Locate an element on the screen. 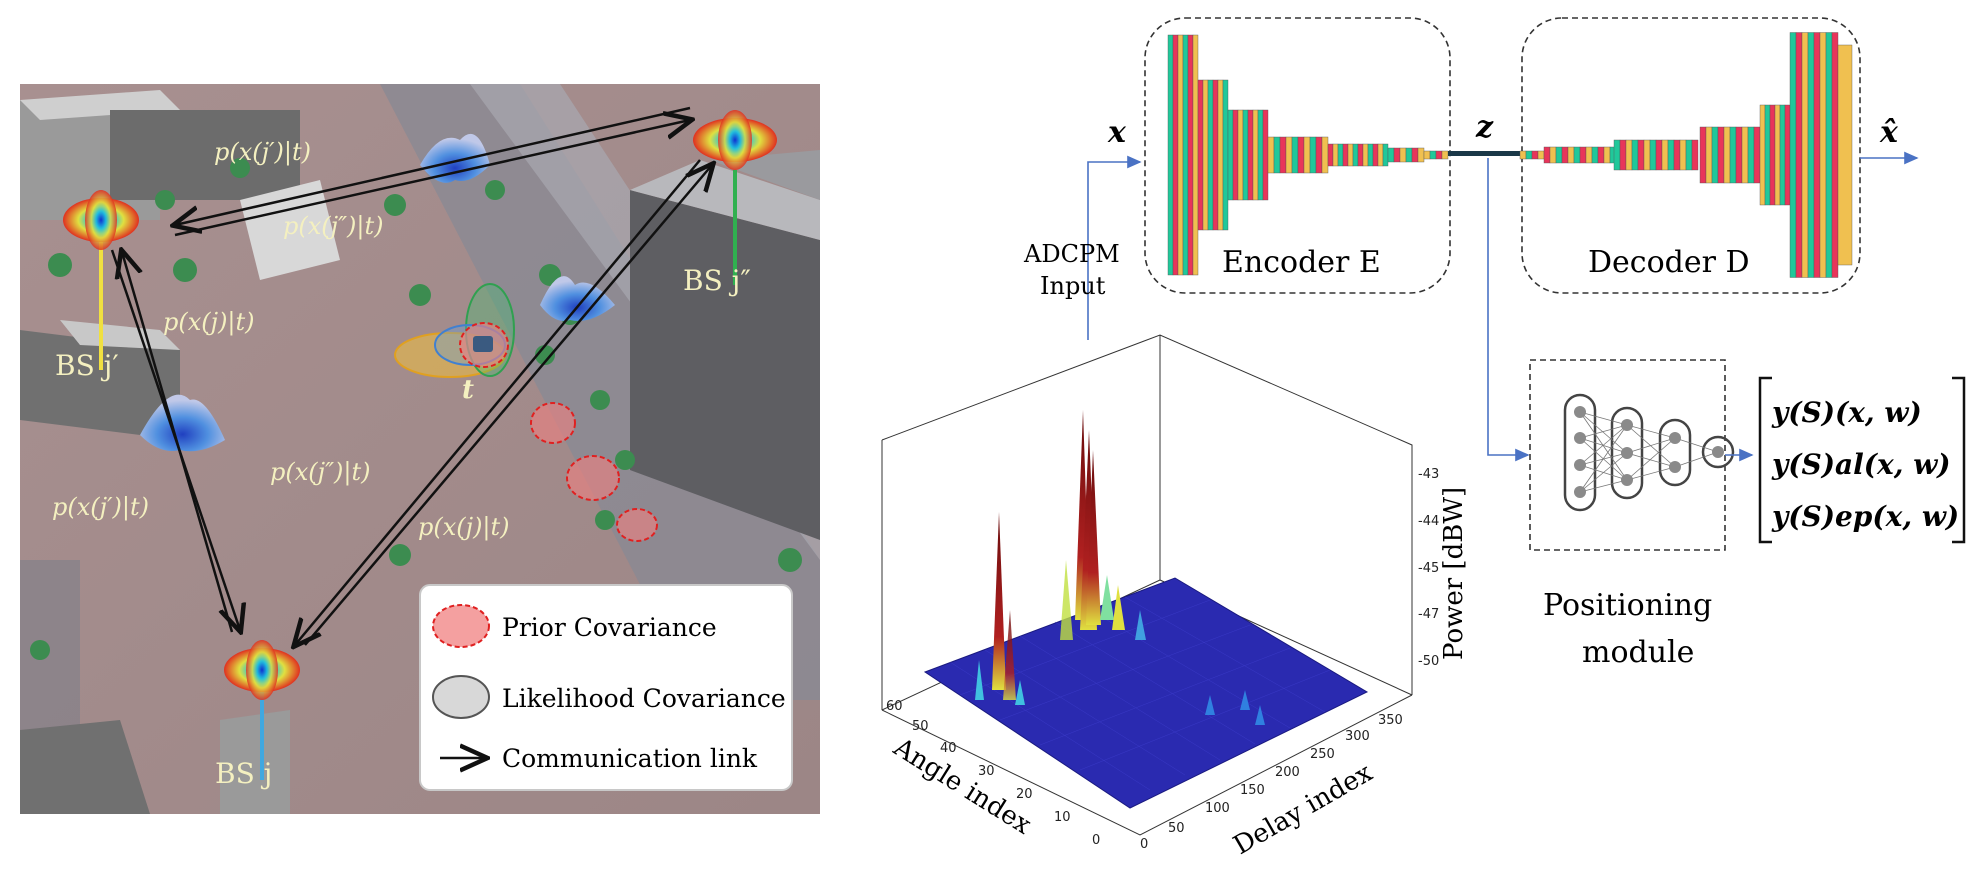  decoder-layers is located at coordinates (1686, 155).